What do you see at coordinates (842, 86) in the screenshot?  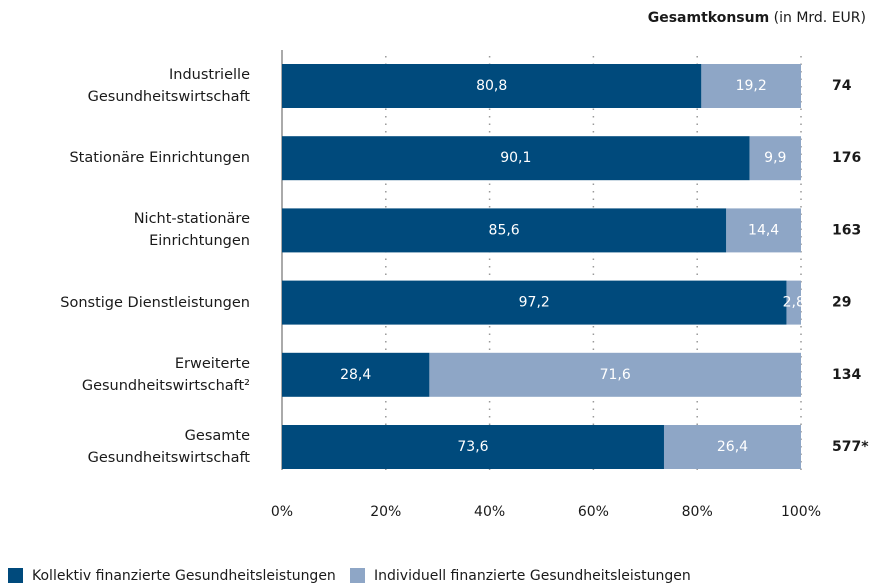 I see `total-label: 74` at bounding box center [842, 86].